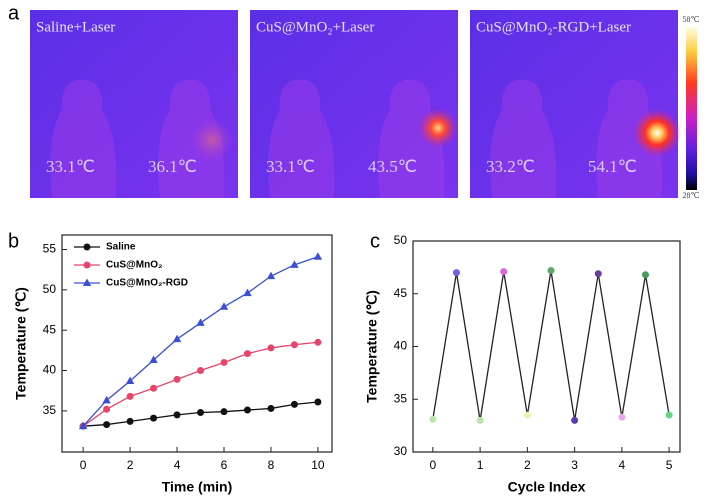  I want to click on image-title: CuS@MnO₂+Laser, so click(315, 27).